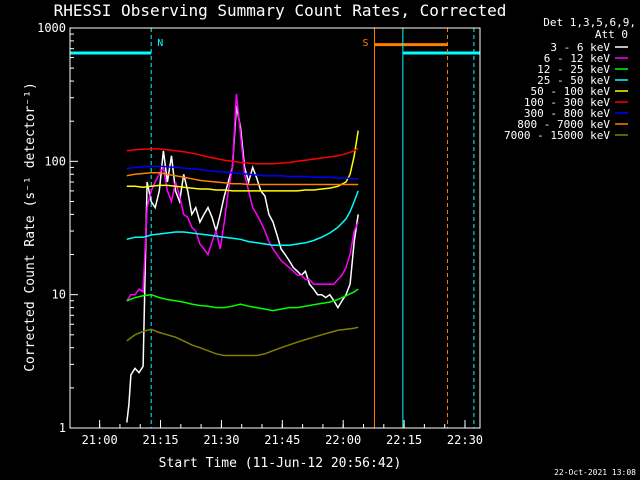 The width and height of the screenshot is (640, 480). I want to click on y-axis-label: Corrected Count Rate (s⁻¹ detector⁻¹), so click(30, 227).